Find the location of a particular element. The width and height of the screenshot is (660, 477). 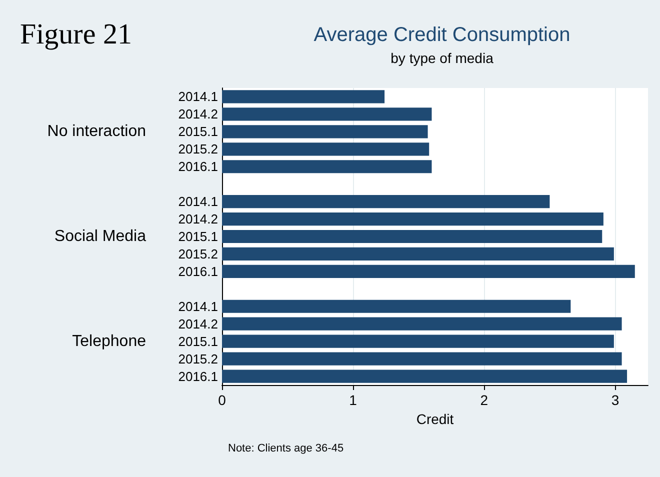

chart-subtitle: by type of media is located at coordinates (442, 58).